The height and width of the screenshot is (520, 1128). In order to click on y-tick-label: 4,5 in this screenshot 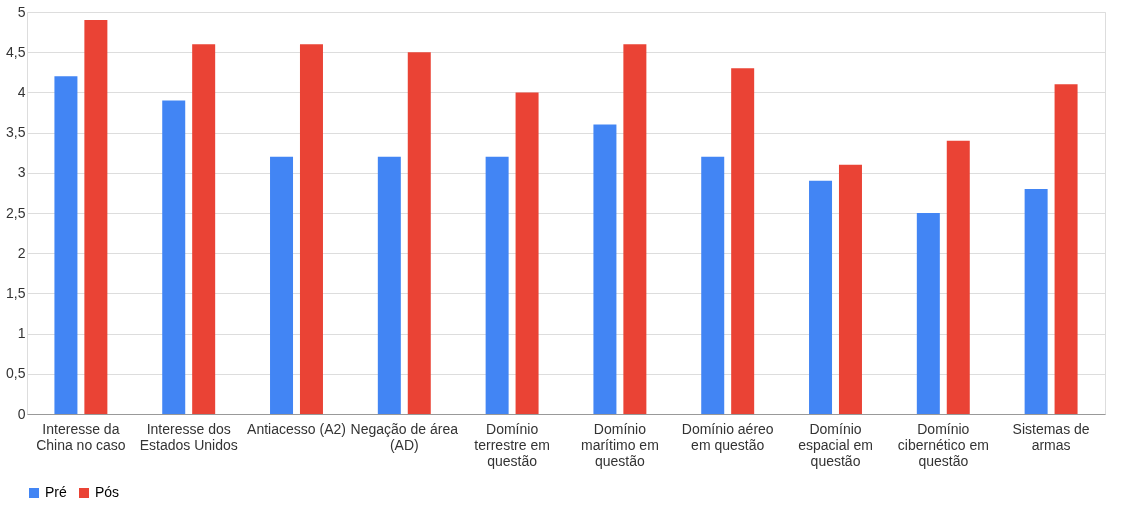, I will do `click(16, 51)`.